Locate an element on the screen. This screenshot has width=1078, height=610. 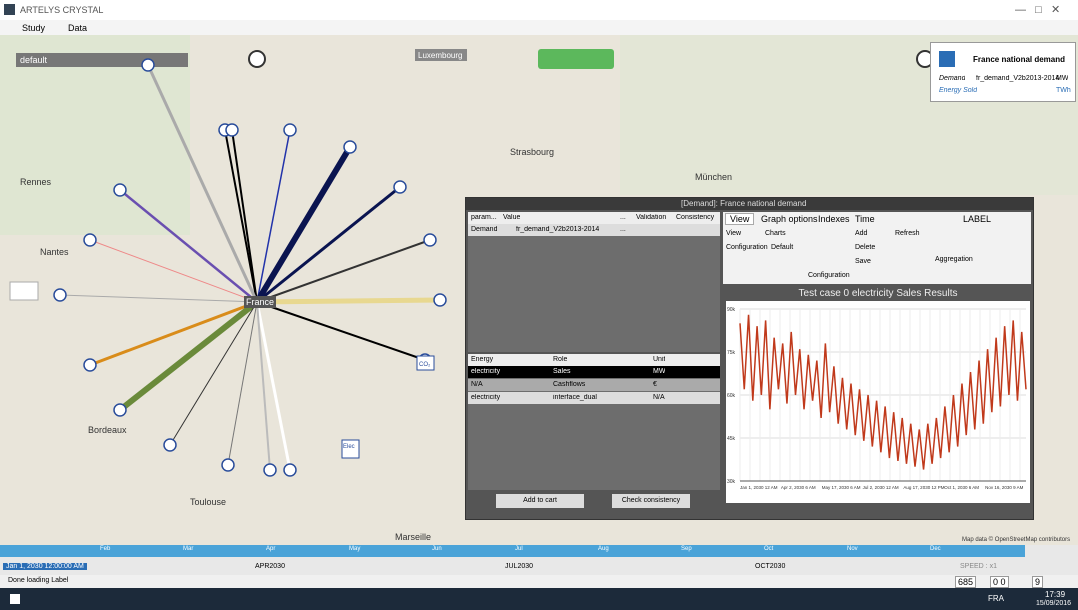
month-label: Sep is located at coordinates (686, 549).